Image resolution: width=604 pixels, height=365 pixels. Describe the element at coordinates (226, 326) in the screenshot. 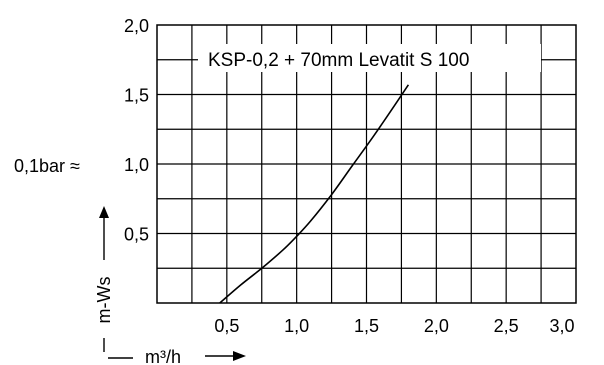

I see `x-tick-label: 0,5` at that location.